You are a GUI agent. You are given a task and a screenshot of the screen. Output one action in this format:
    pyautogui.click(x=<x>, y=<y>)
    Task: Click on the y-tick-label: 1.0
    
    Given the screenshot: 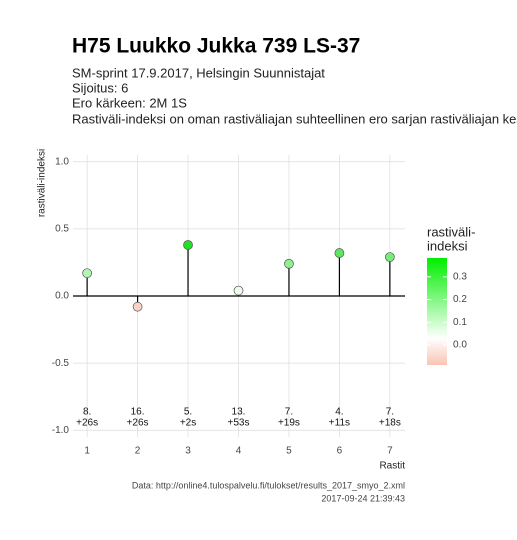 What is the action you would take?
    pyautogui.click(x=62, y=161)
    